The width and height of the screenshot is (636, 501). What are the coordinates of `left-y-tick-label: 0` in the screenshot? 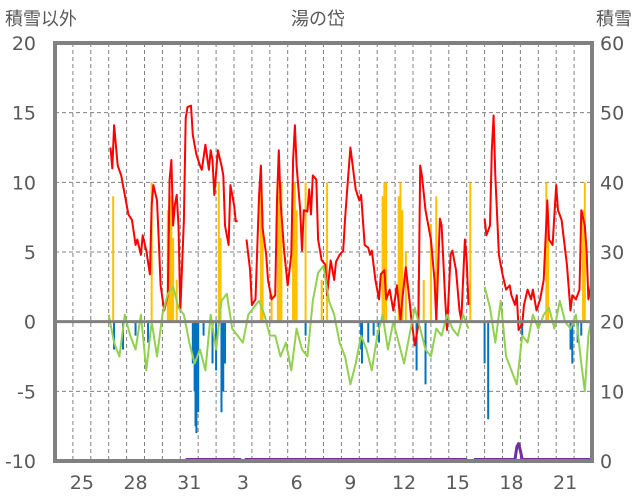 It's located at (30, 323).